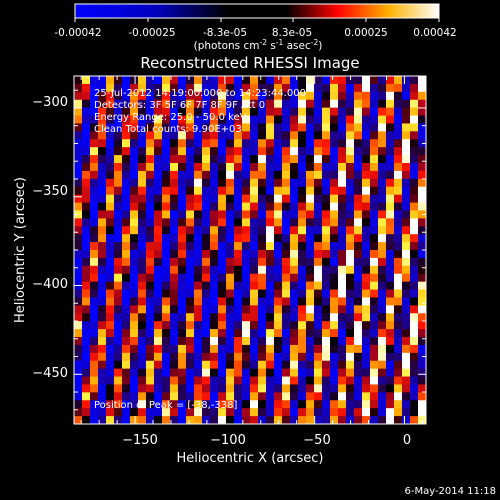  What do you see at coordinates (316, 440) in the screenshot?
I see `x-tick-label: −50` at bounding box center [316, 440].